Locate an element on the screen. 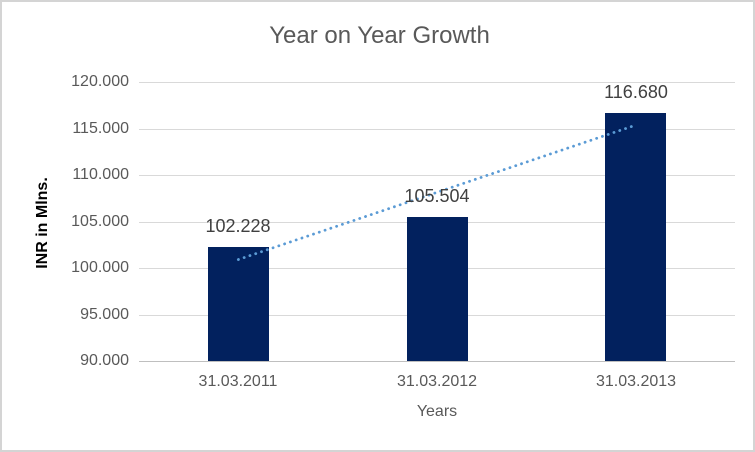 Image resolution: width=755 pixels, height=452 pixels. y-tick-label: 115.000 is located at coordinates (100, 128).